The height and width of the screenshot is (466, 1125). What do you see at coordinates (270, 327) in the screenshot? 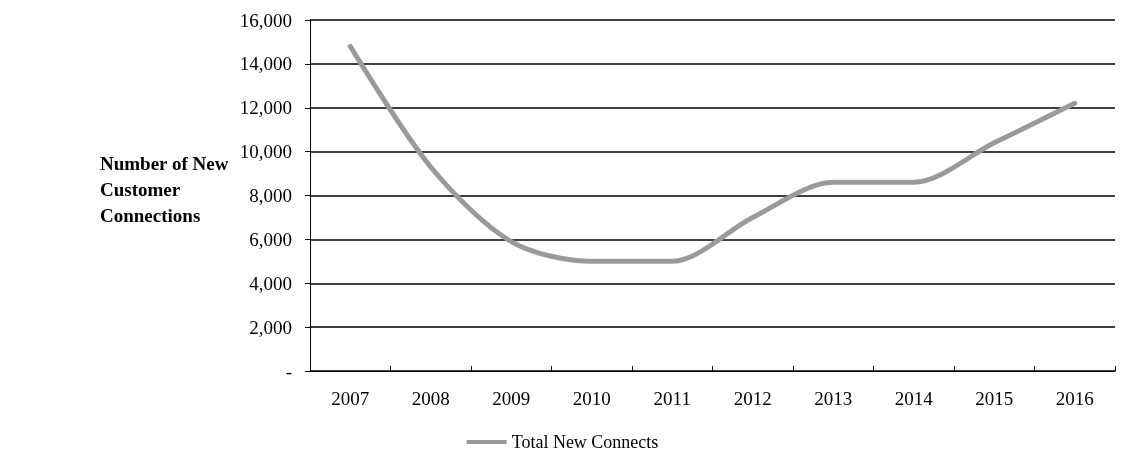
I see `y-tick-label: 2,000` at bounding box center [270, 327].